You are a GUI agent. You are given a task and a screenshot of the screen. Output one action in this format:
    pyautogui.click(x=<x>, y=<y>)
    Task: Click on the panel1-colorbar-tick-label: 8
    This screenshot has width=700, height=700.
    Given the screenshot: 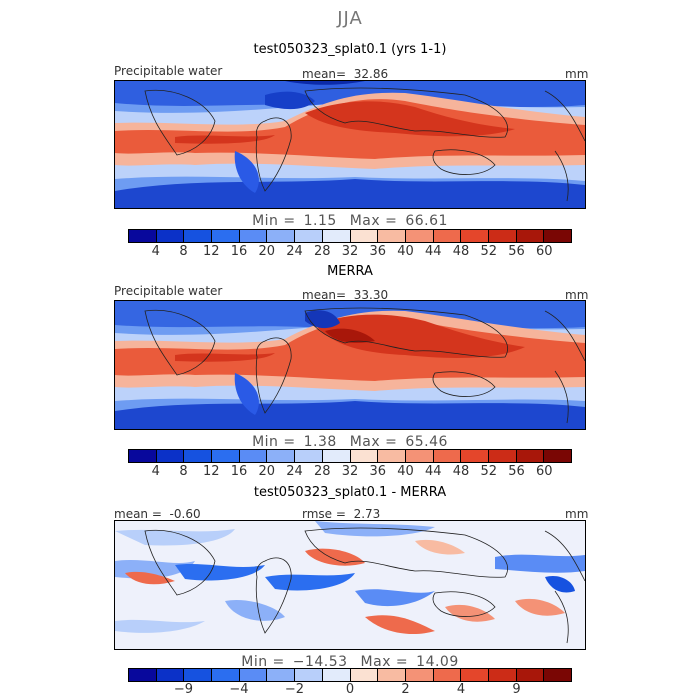 What is the action you would take?
    pyautogui.click(x=183, y=251)
    